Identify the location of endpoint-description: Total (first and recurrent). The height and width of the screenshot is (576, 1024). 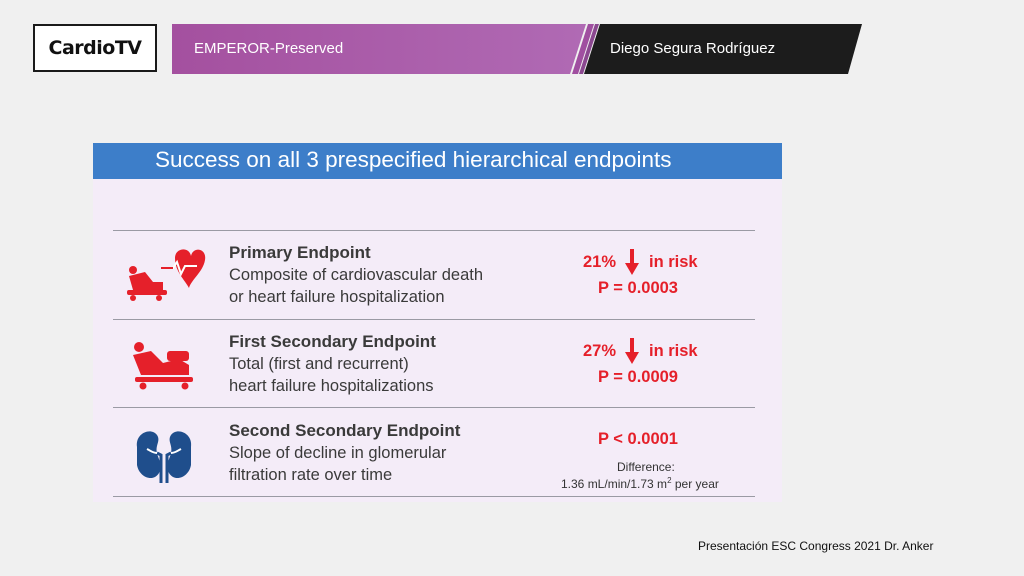
(319, 364).